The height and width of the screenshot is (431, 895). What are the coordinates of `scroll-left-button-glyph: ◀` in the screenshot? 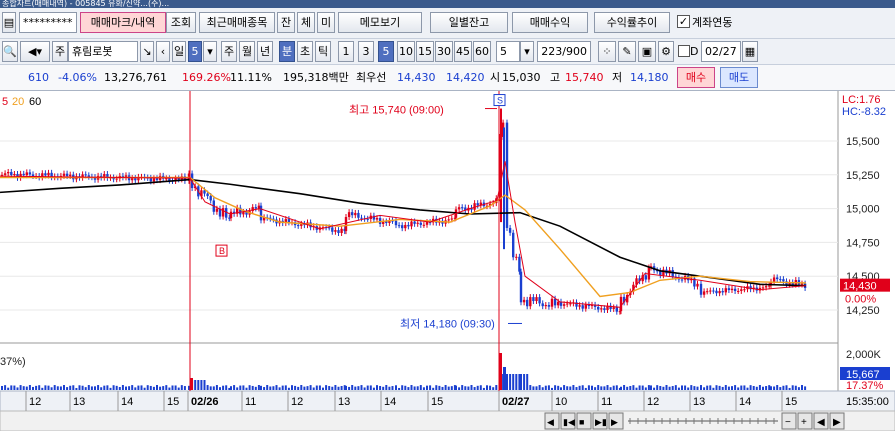 It's located at (550, 422).